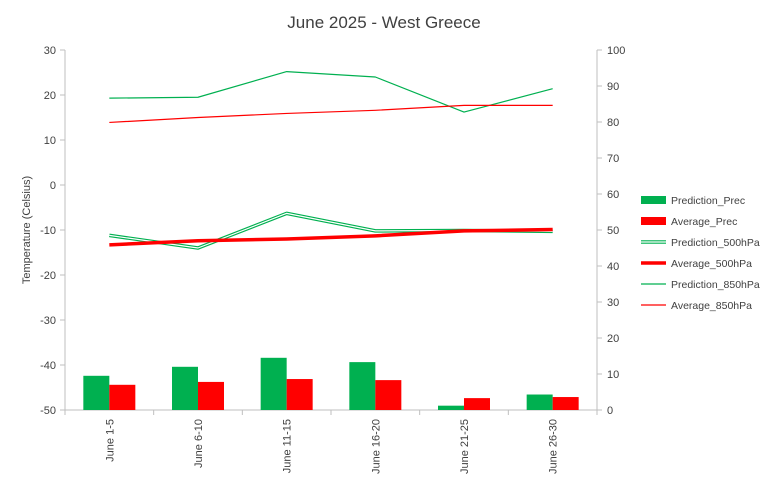 The height and width of the screenshot is (481, 769). What do you see at coordinates (199, 443) in the screenshot?
I see `x-tick-label: June 6-10` at bounding box center [199, 443].